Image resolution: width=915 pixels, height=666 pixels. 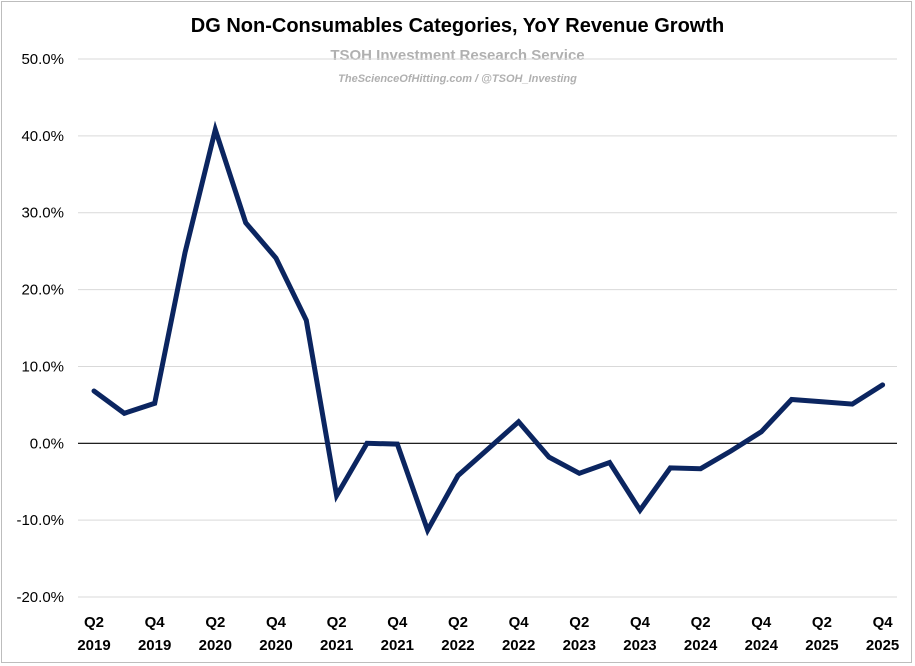 What do you see at coordinates (47, 443) in the screenshot?
I see `y-tick-label: 0.0%` at bounding box center [47, 443].